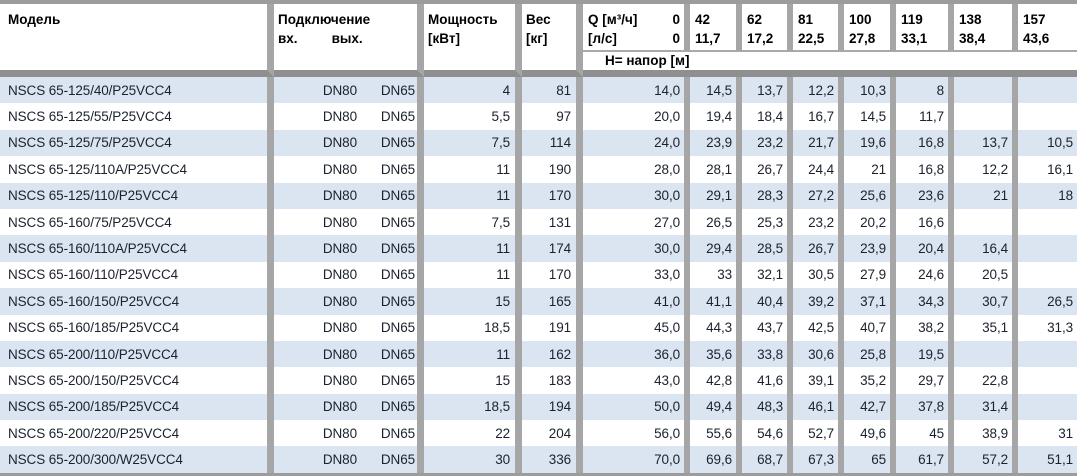  What do you see at coordinates (870, 275) in the screenshot?
I see `head-cell: 27,9` at bounding box center [870, 275].